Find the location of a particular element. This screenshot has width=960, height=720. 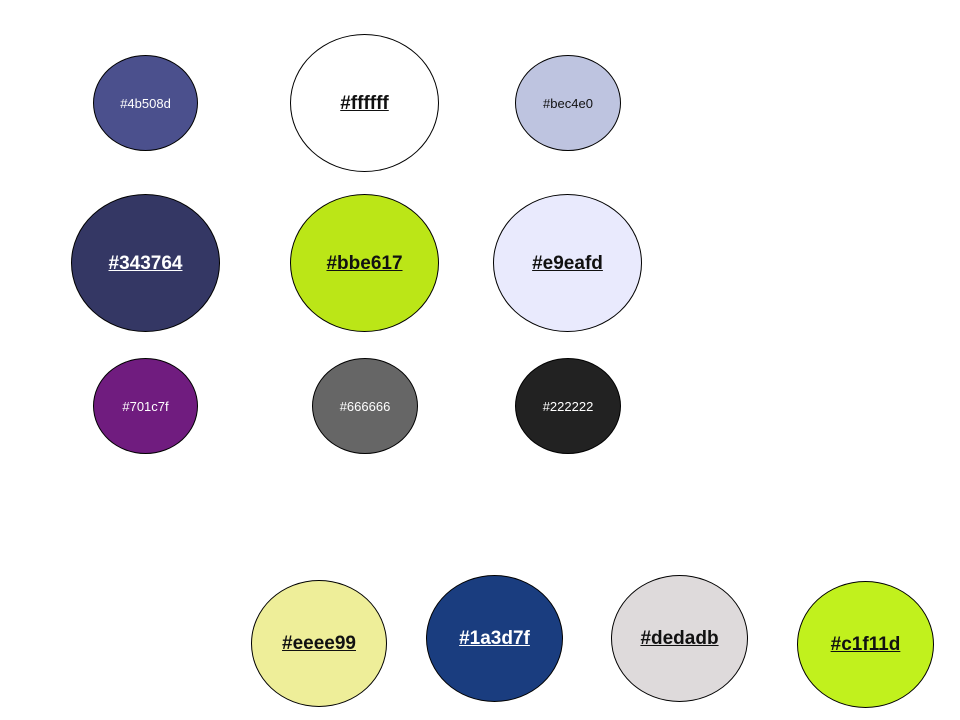

swatch-label: #ffffff is located at coordinates (364, 103).